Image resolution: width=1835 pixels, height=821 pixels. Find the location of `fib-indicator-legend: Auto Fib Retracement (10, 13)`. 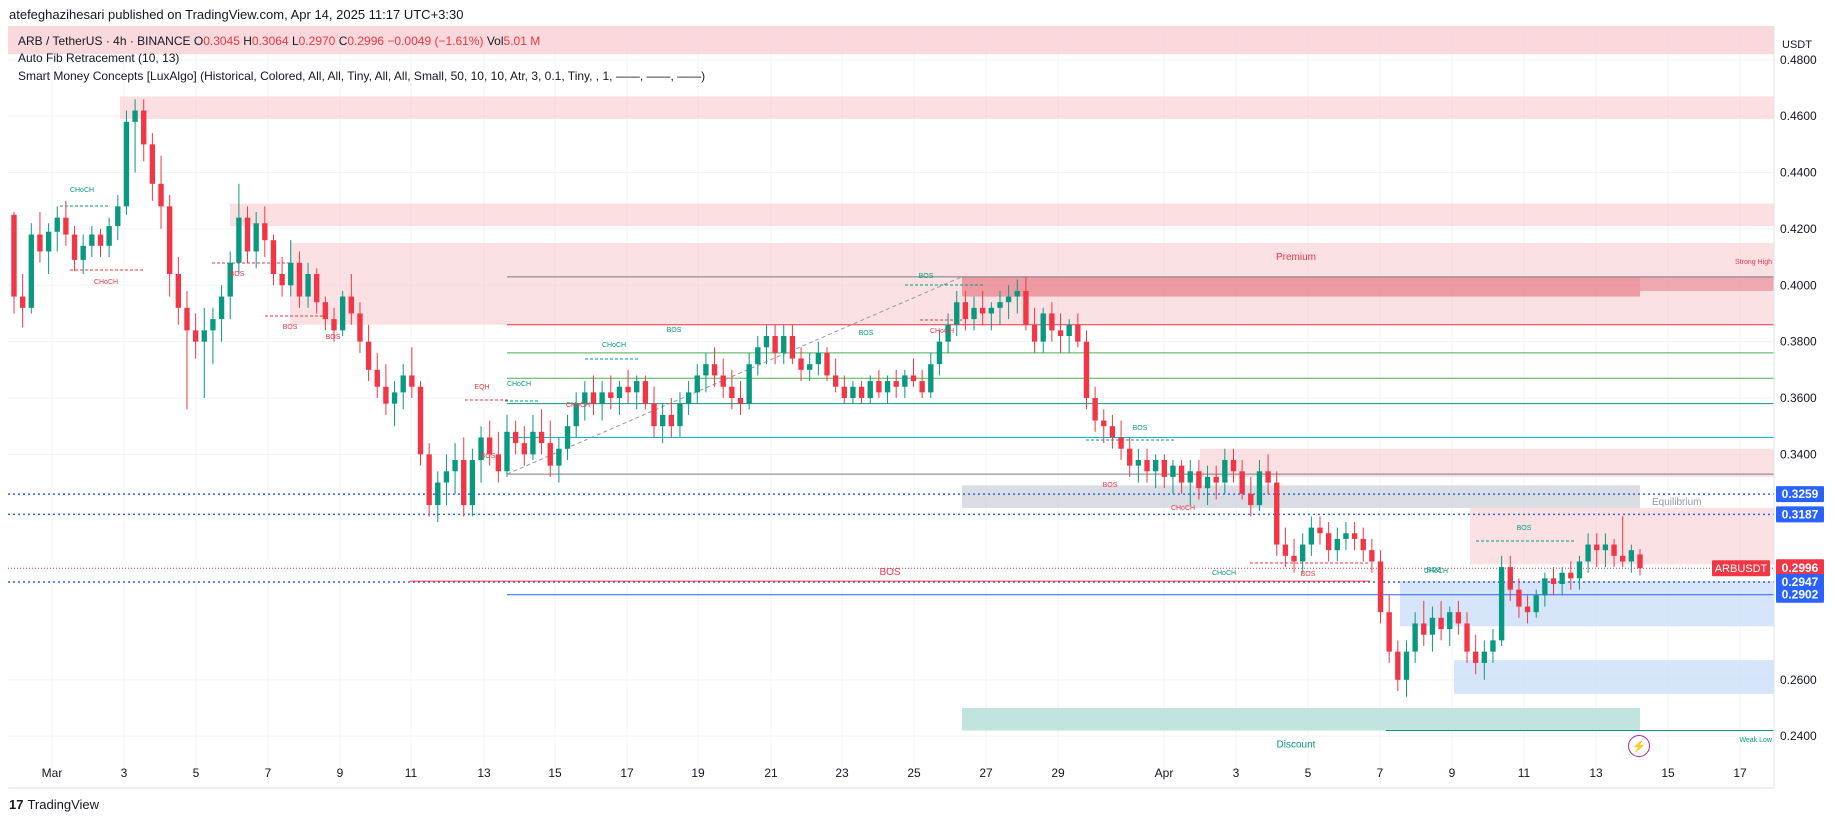

fib-indicator-legend: Auto Fib Retracement (10, 13) is located at coordinates (99, 58).